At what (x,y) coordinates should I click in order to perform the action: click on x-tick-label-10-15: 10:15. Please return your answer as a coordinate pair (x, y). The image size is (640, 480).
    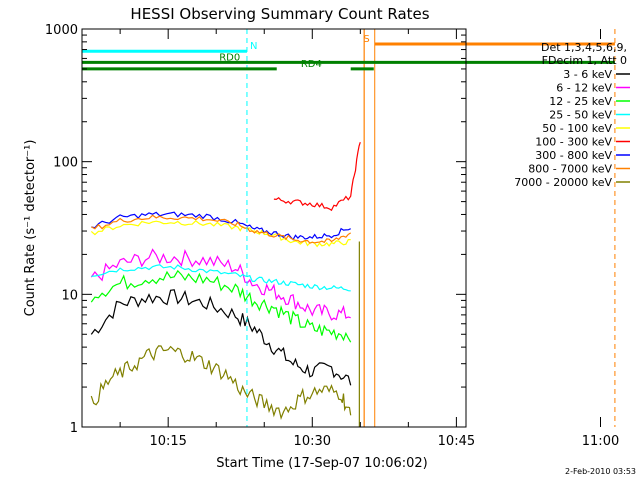
    Looking at the image, I should click on (167, 441).